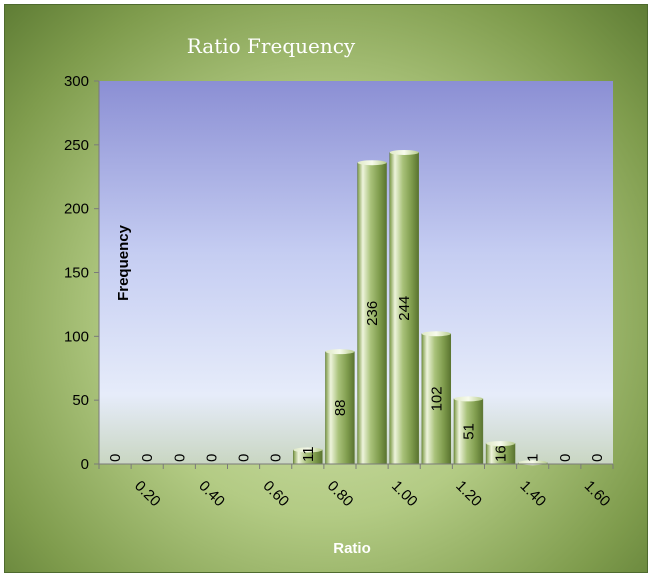 Image resolution: width=652 pixels, height=577 pixels. I want to click on y-tick-label: 150, so click(76, 273).